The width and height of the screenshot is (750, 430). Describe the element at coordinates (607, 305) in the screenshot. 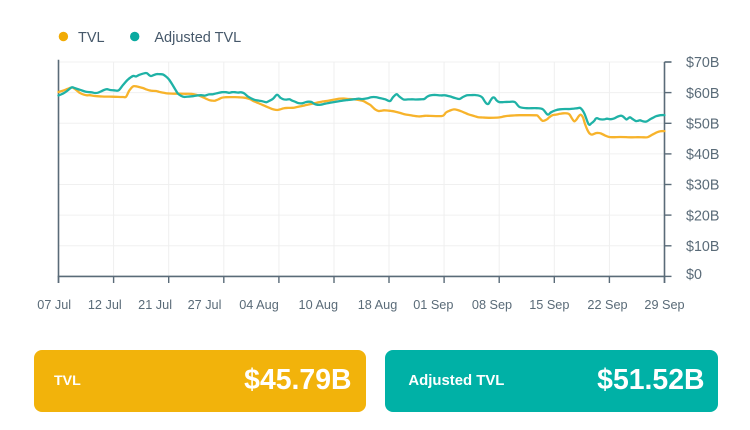

I see `svg-text: 22 Sep` at that location.